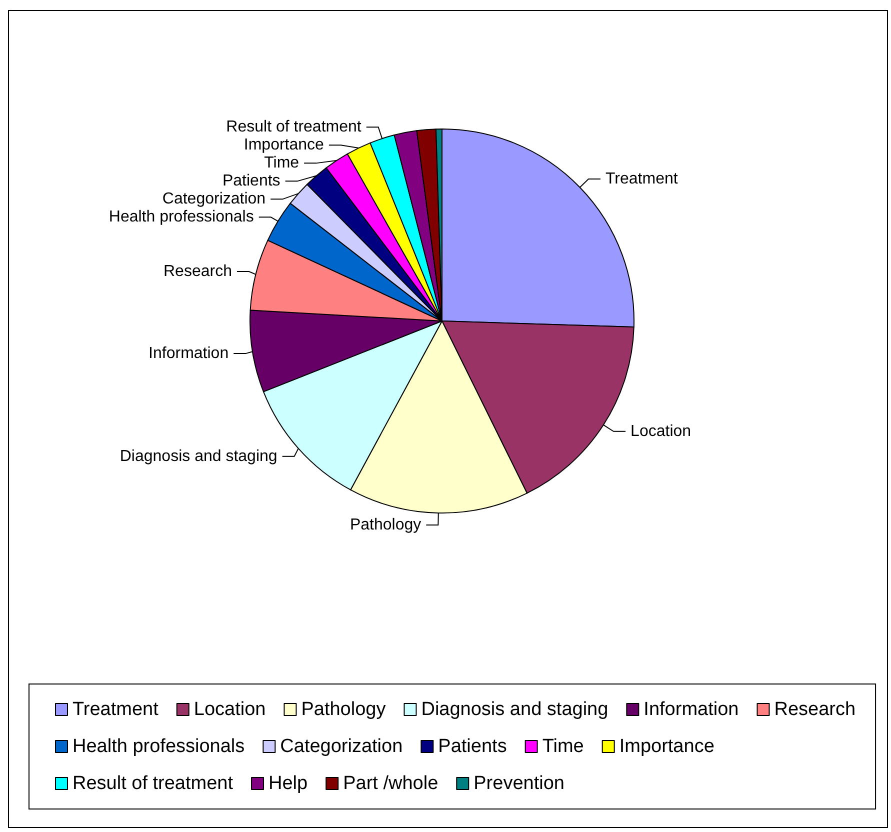  What do you see at coordinates (199, 456) in the screenshot?
I see `slice-label: Diagnosis and staging` at bounding box center [199, 456].